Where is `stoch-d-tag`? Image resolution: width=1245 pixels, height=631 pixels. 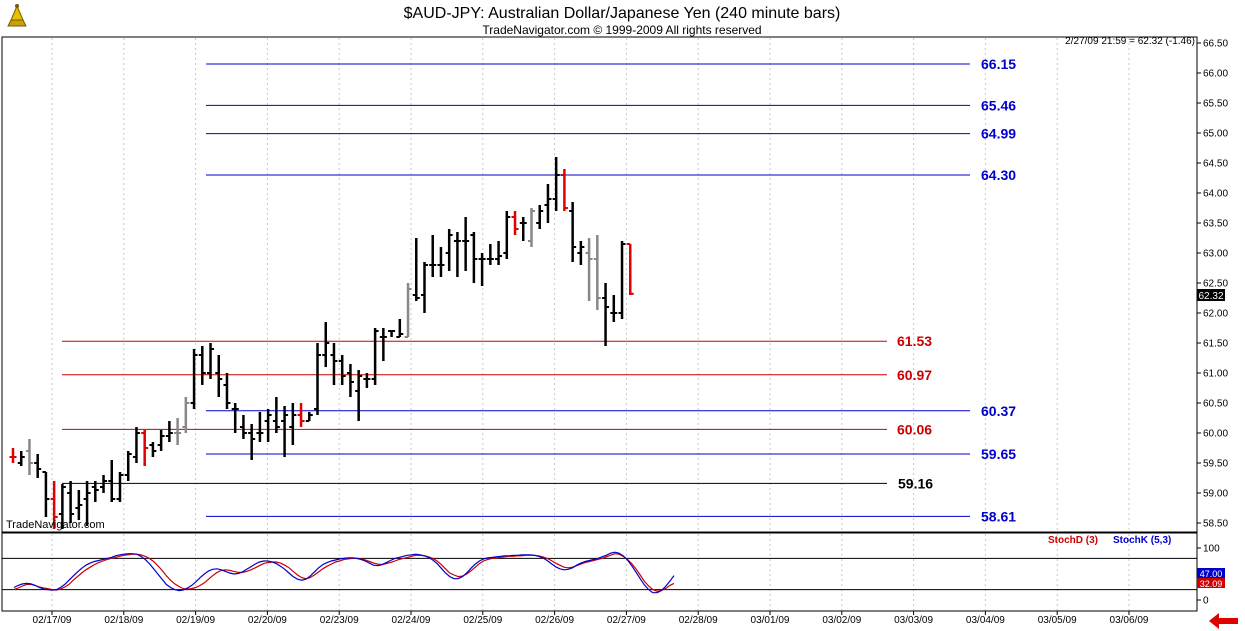 stoch-d-tag is located at coordinates (1211, 583).